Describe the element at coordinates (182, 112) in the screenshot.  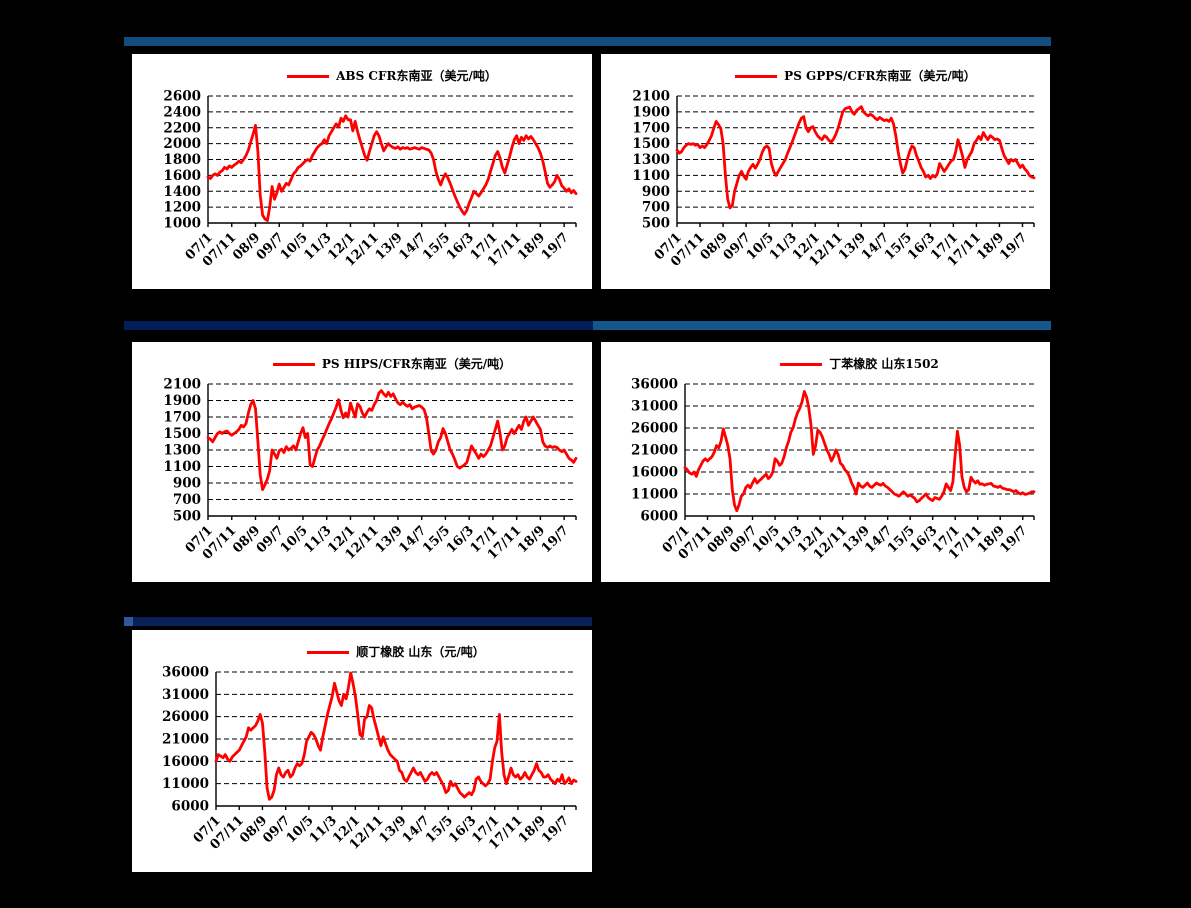
I see `svg-text: 2400` at that location.